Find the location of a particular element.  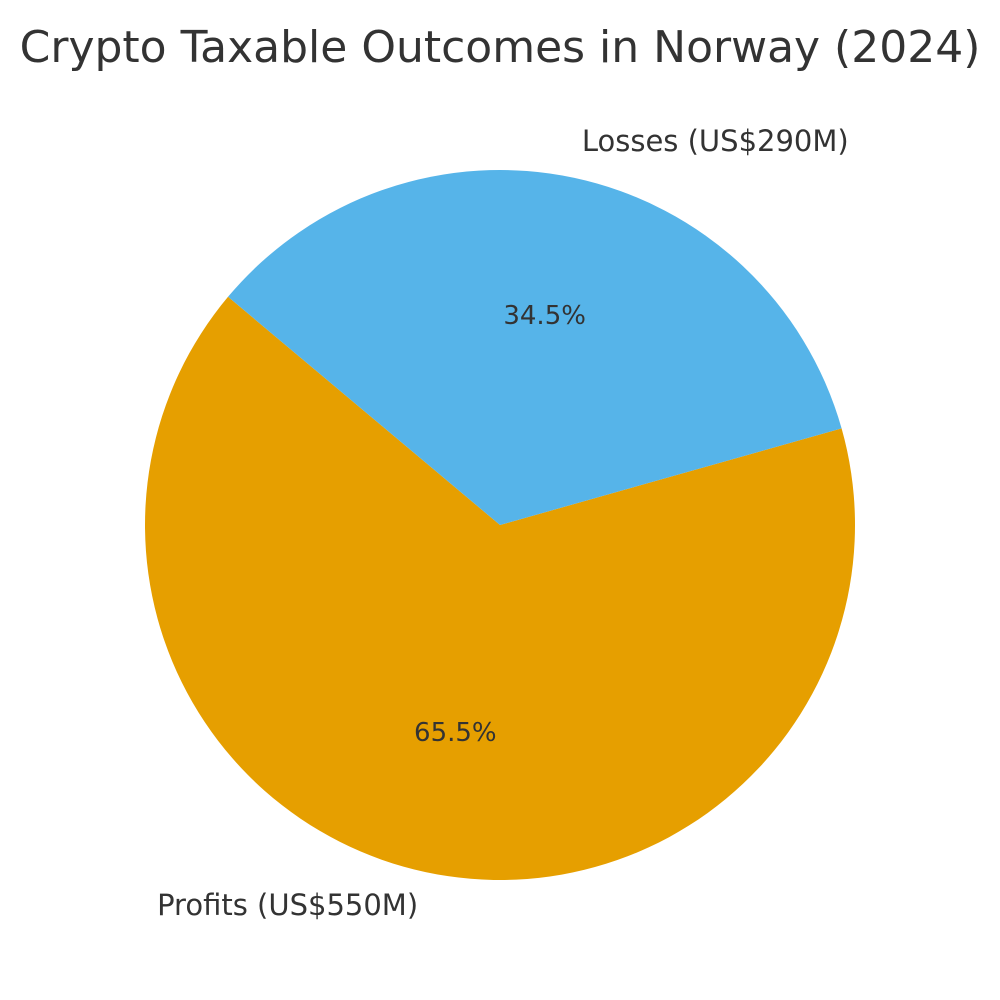

percent-label: 34.5% is located at coordinates (544, 316).